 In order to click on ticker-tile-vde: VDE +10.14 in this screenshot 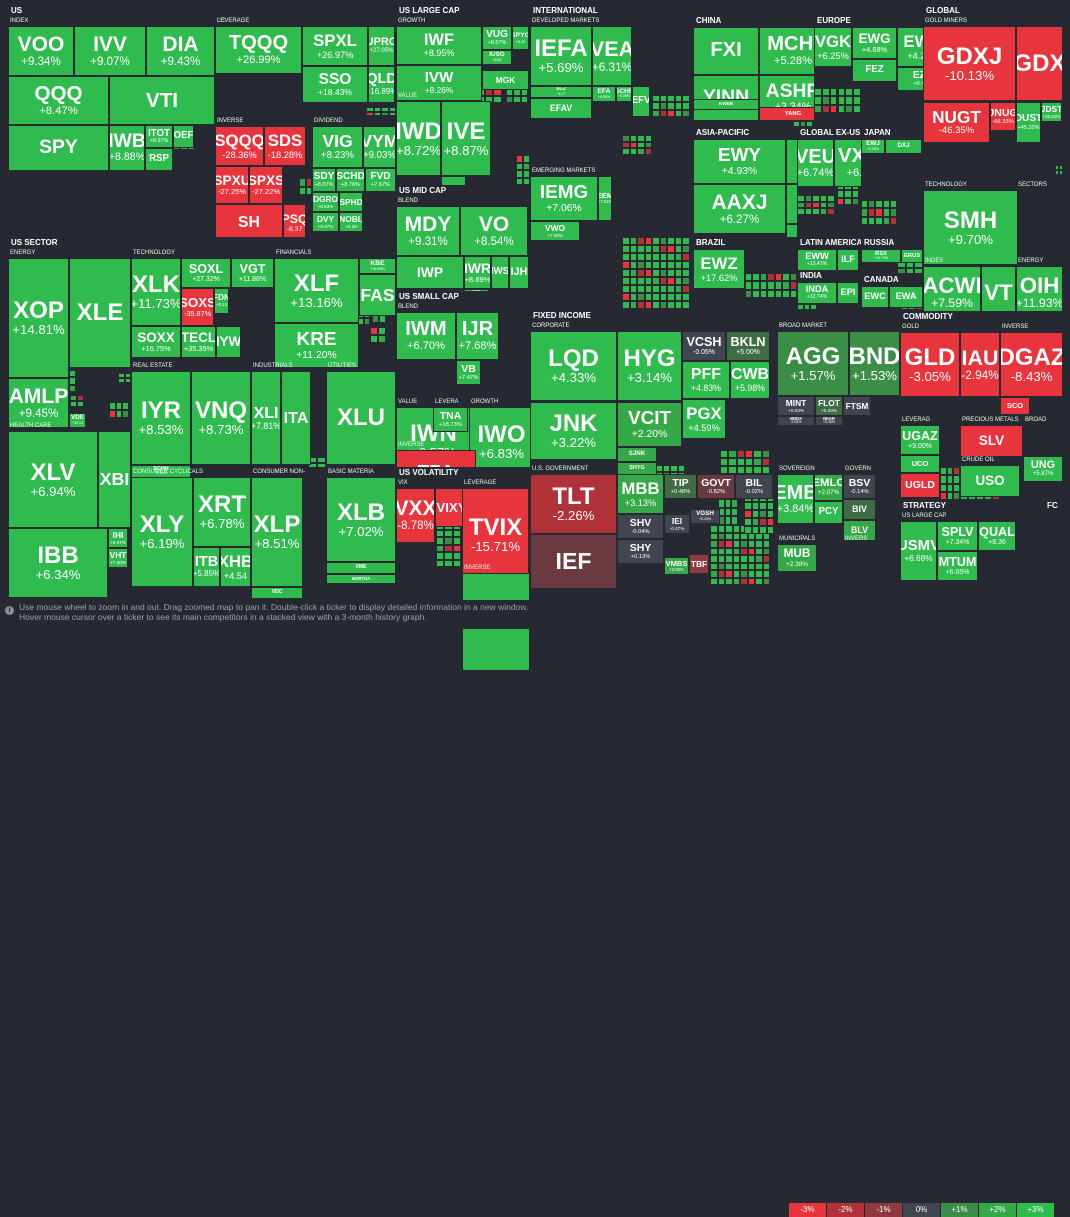, I will do `click(77, 420)`.